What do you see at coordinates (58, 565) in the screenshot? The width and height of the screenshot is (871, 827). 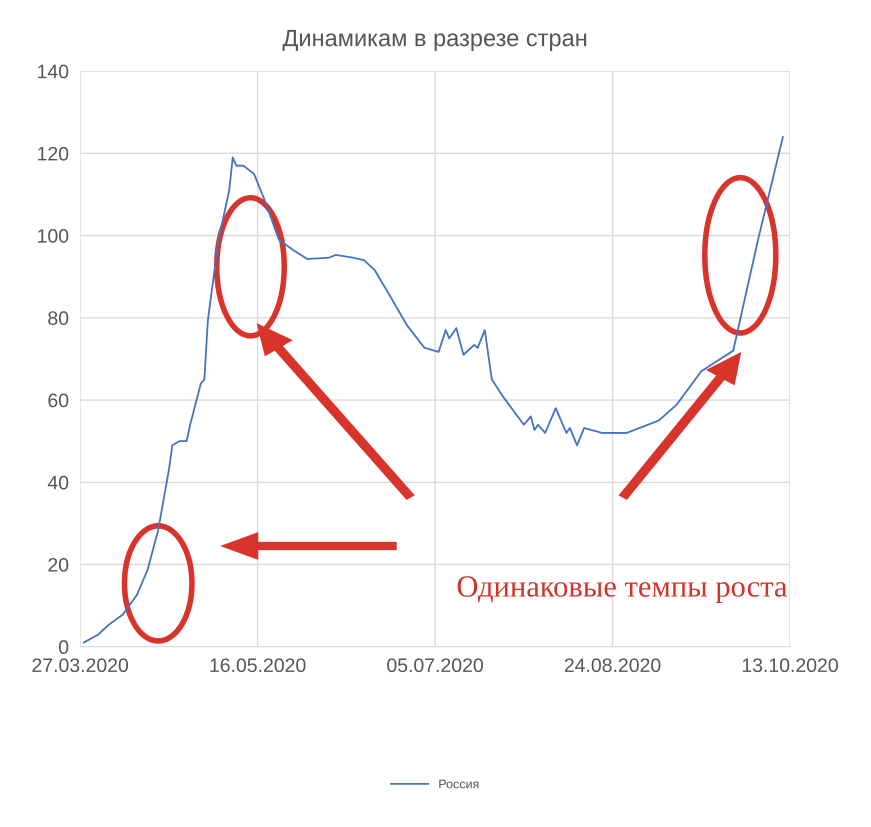 I see `y-tick-label: 20` at bounding box center [58, 565].